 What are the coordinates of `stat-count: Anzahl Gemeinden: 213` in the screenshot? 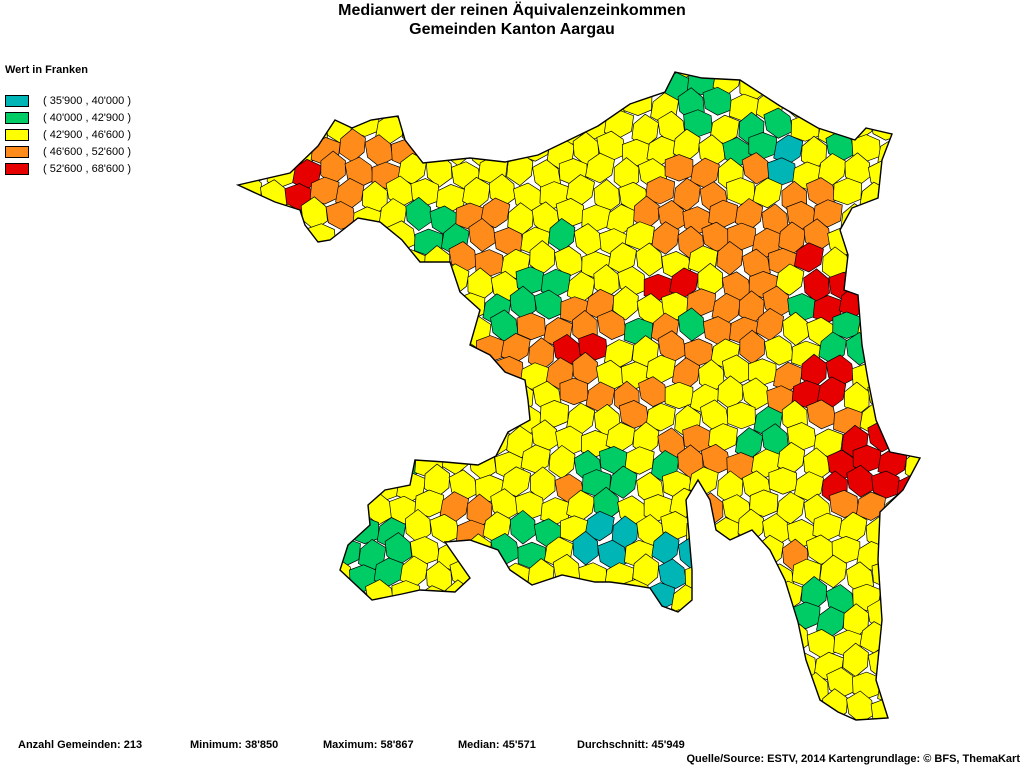 It's located at (80, 745).